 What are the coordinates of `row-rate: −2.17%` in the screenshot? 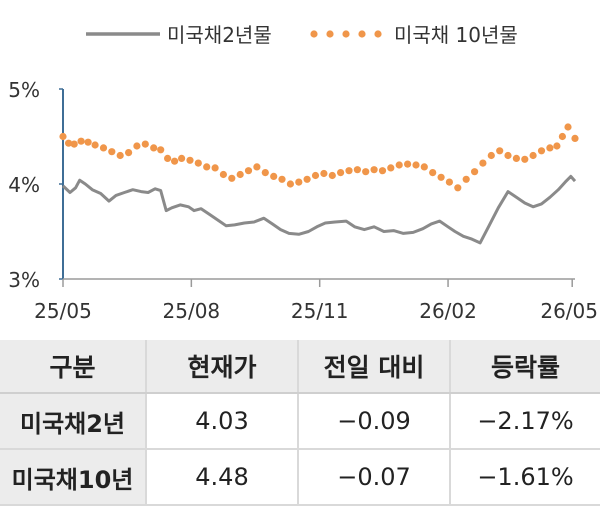 It's located at (525, 421).